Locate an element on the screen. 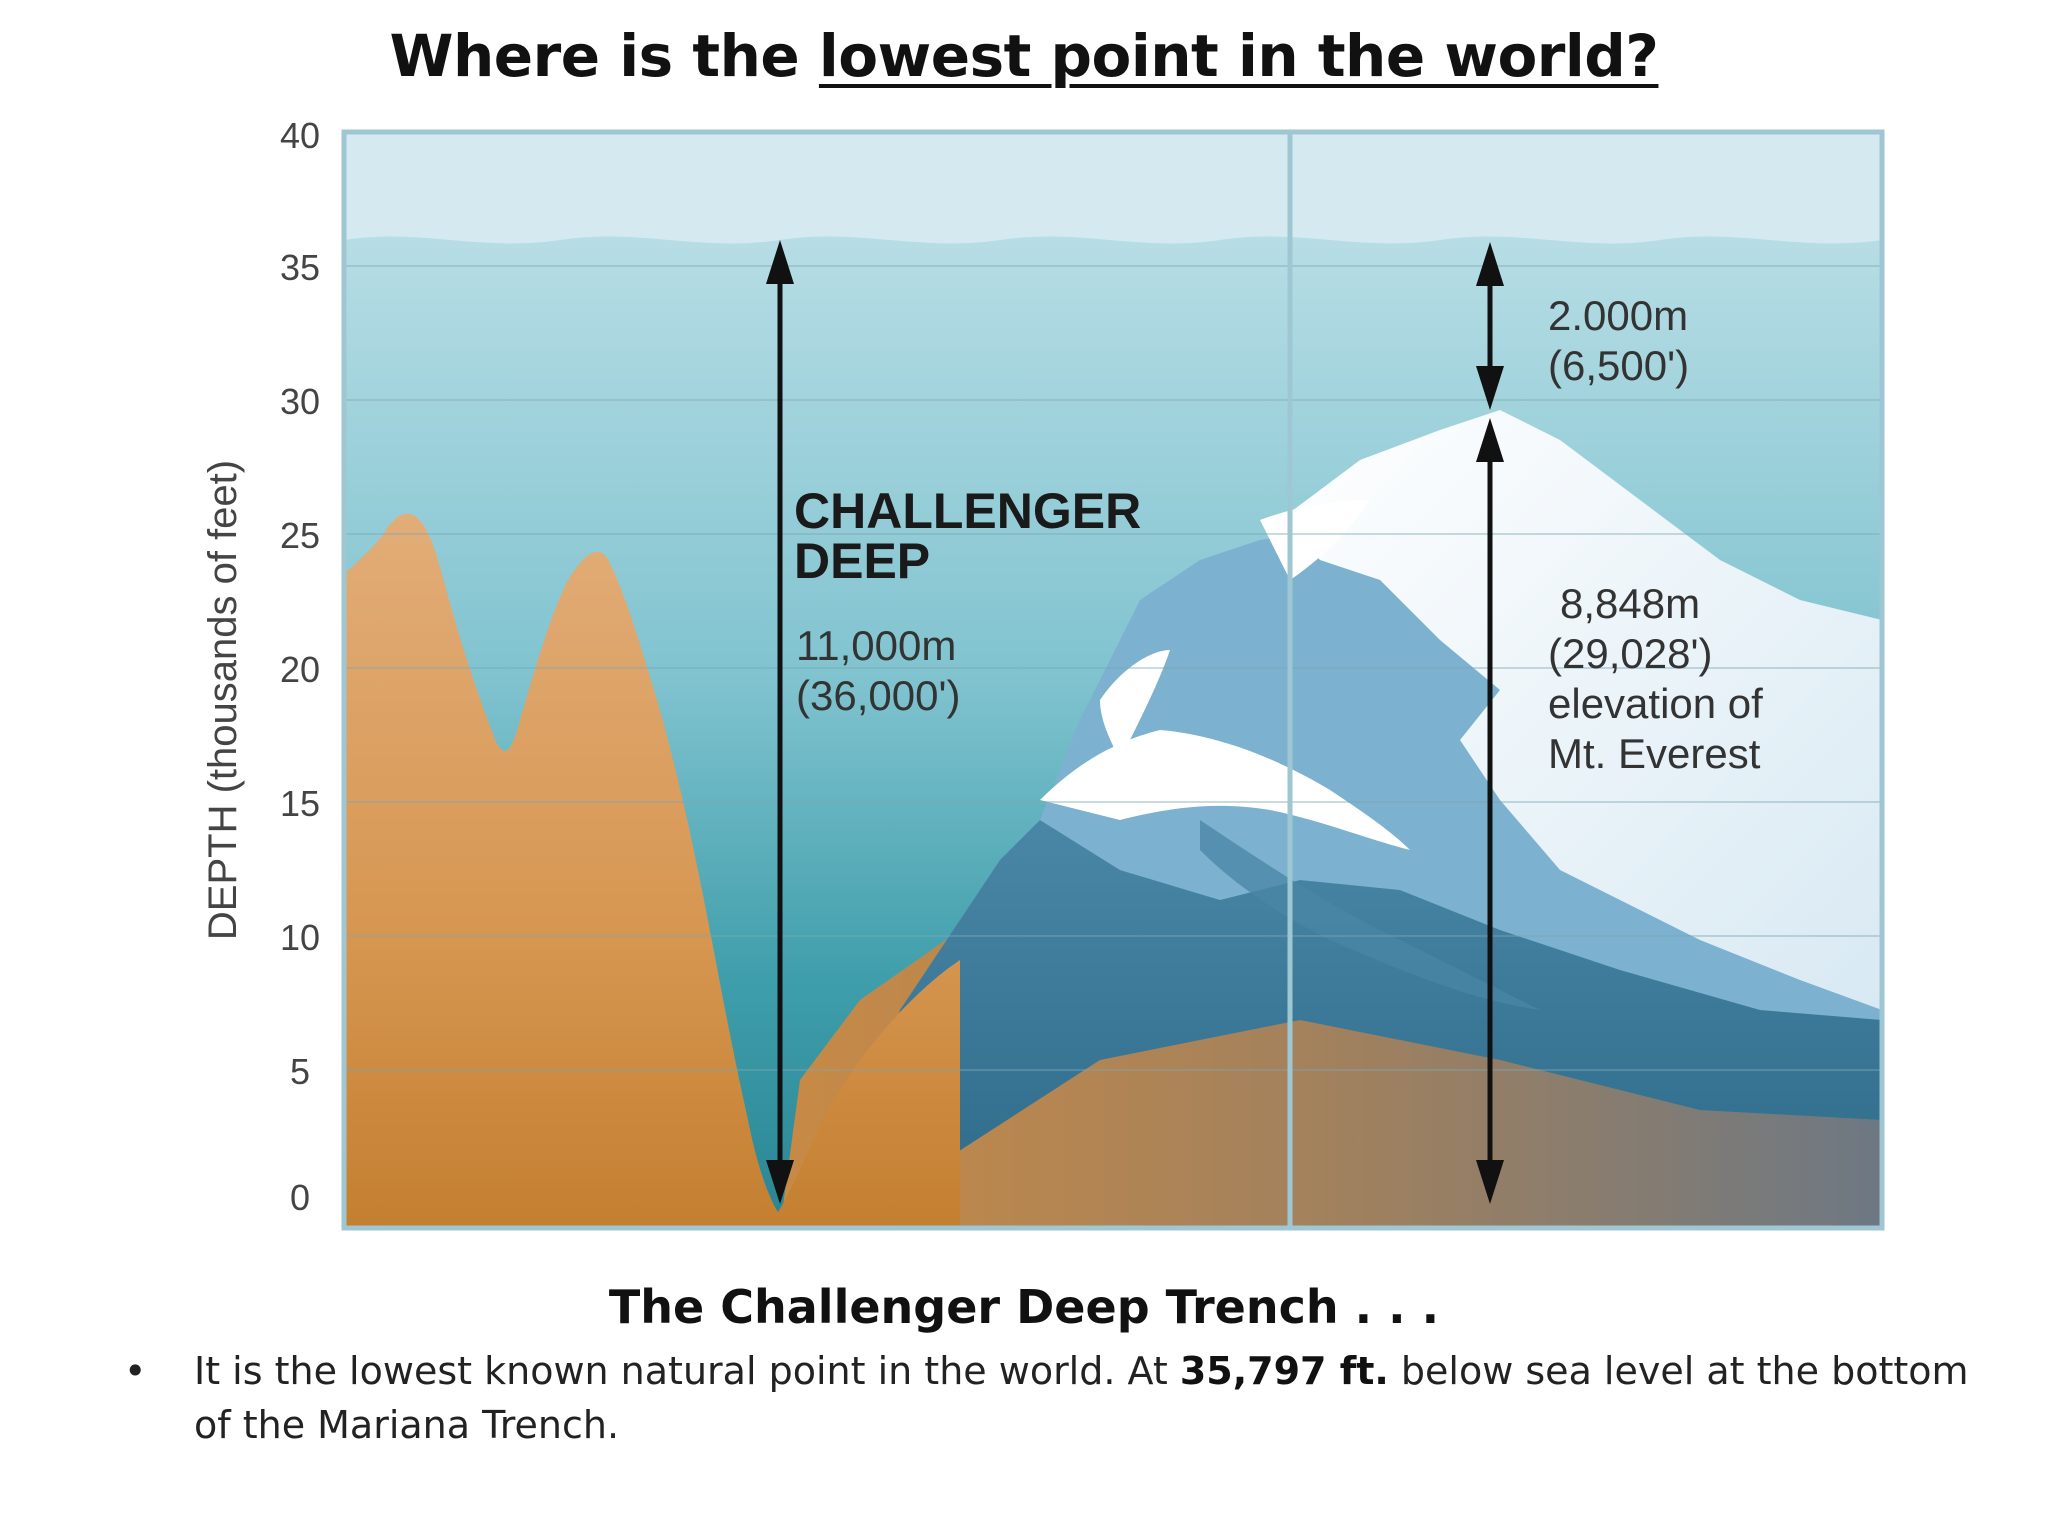 This screenshot has height=1536, width=2048. tick-35: 35 is located at coordinates (300, 267).